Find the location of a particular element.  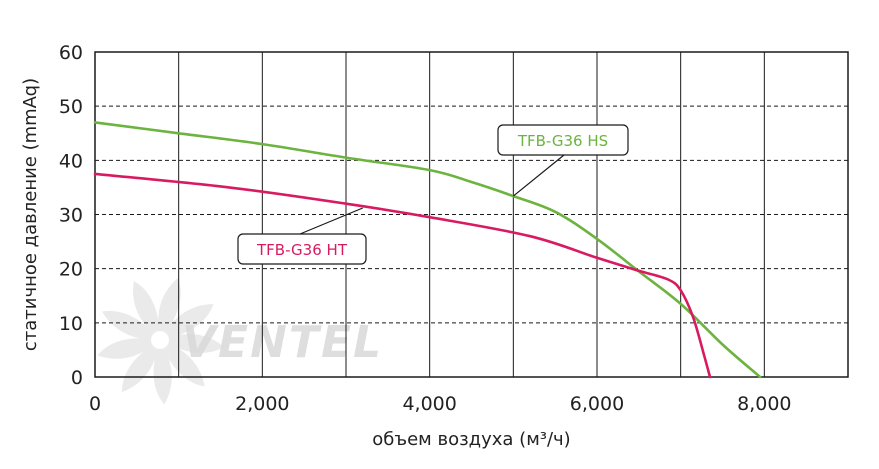

x-tick-label: 4,000 is located at coordinates (429, 404).